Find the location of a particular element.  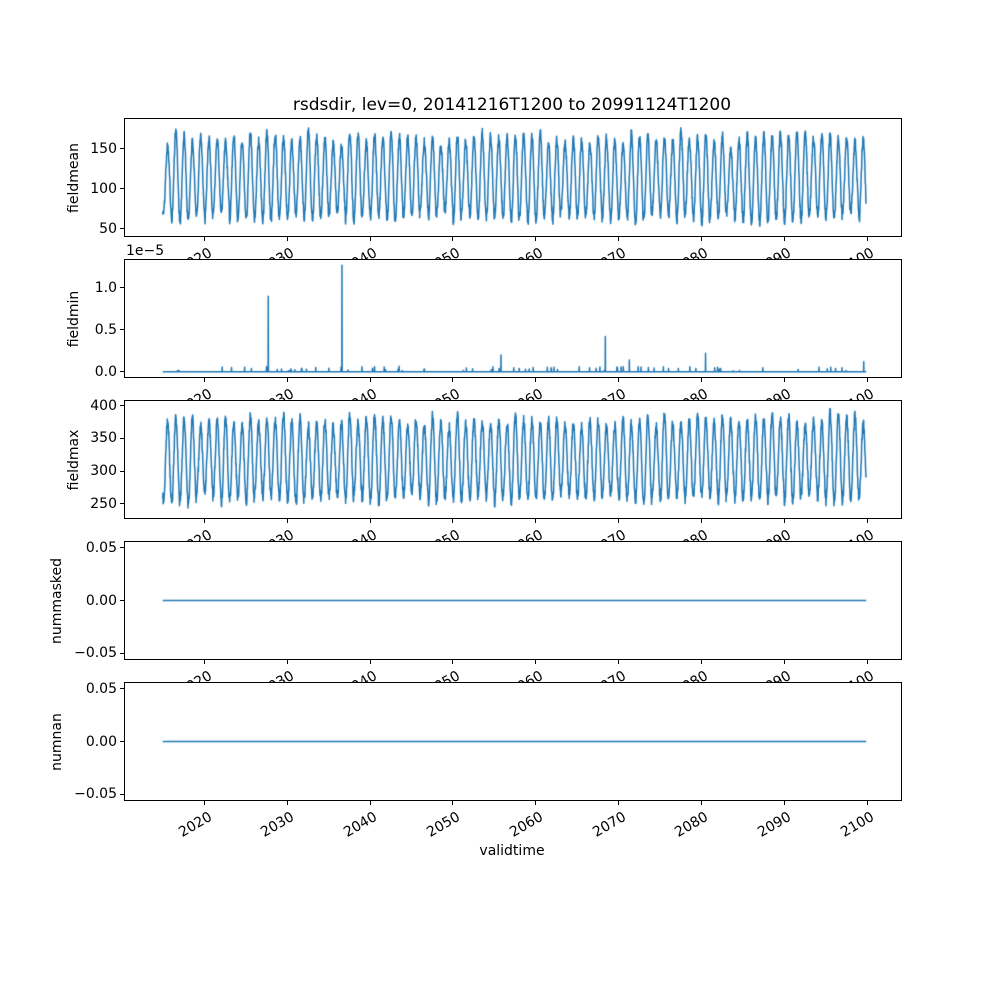

x-tick-label: 2090 is located at coordinates (775, 825).